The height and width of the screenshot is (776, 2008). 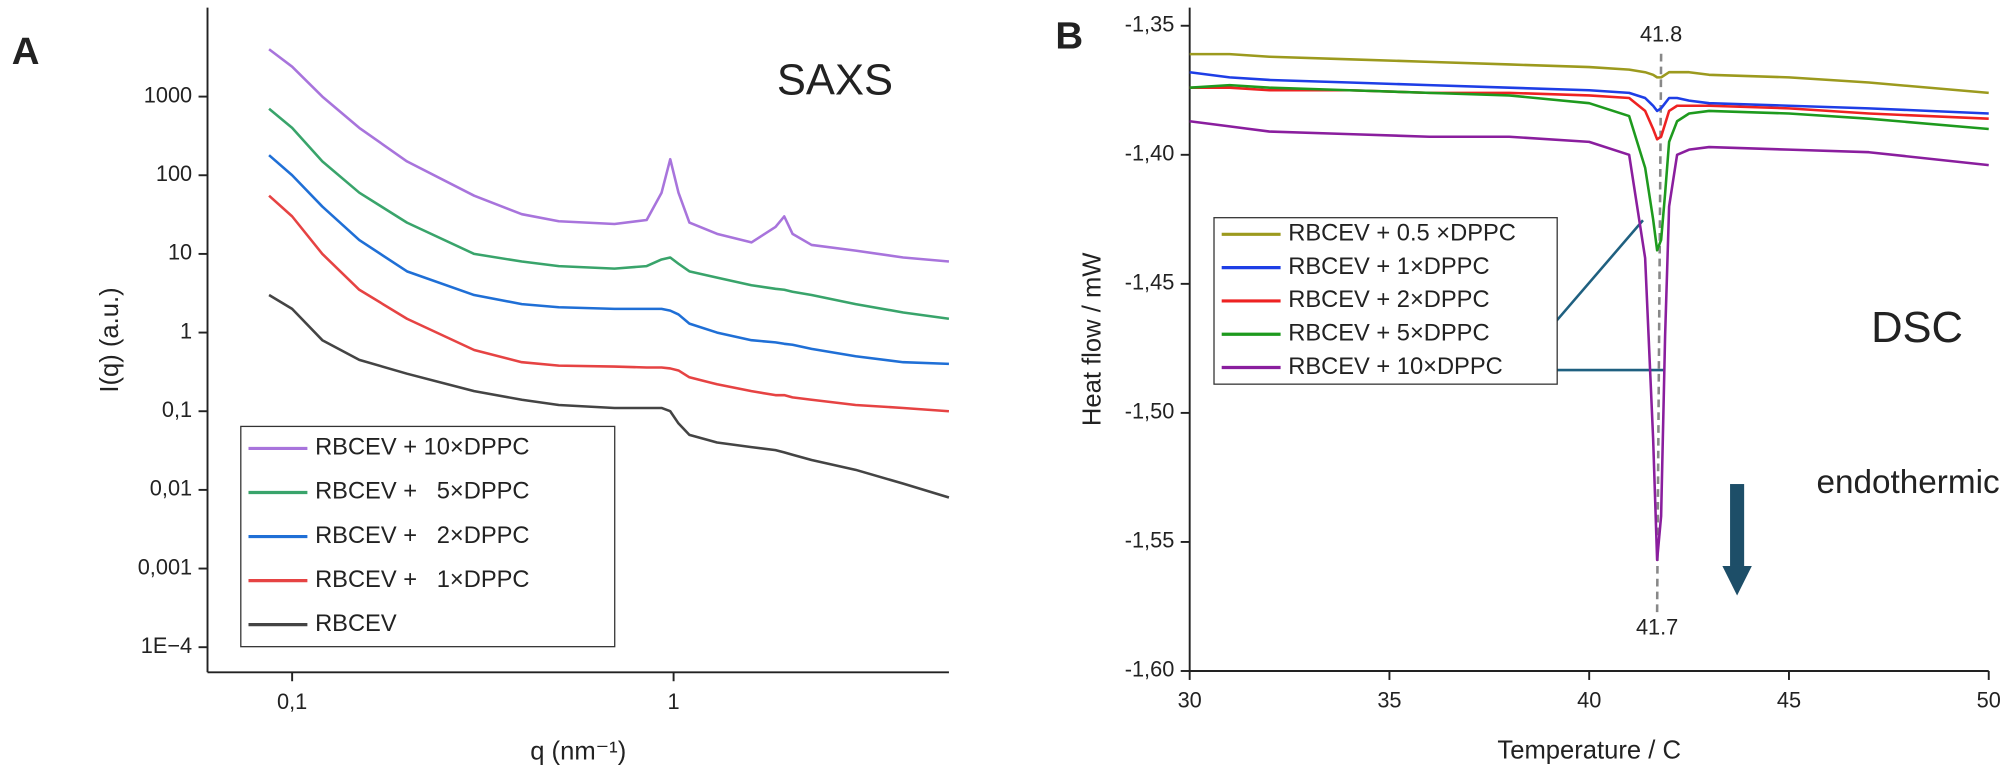 What do you see at coordinates (174, 173) in the screenshot?
I see `y-tick-label: 100` at bounding box center [174, 173].